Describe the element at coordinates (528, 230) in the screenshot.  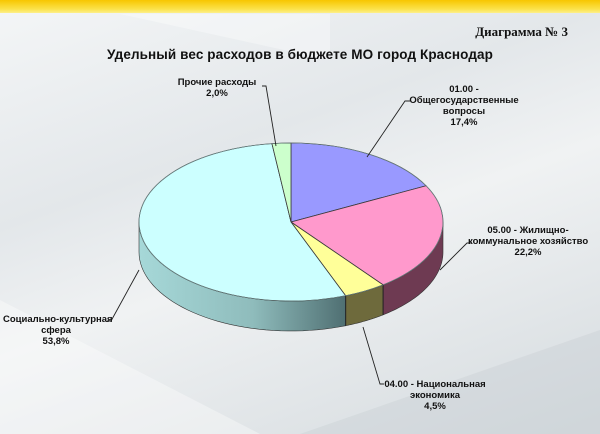
I see `label-housing-code: 05.00 - Жилищно-` at that location.